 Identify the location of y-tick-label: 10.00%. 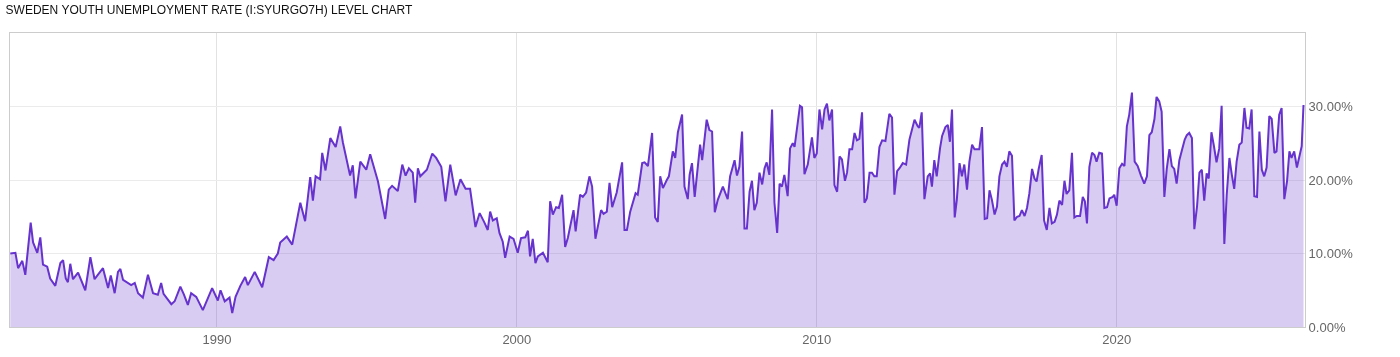
(1331, 254).